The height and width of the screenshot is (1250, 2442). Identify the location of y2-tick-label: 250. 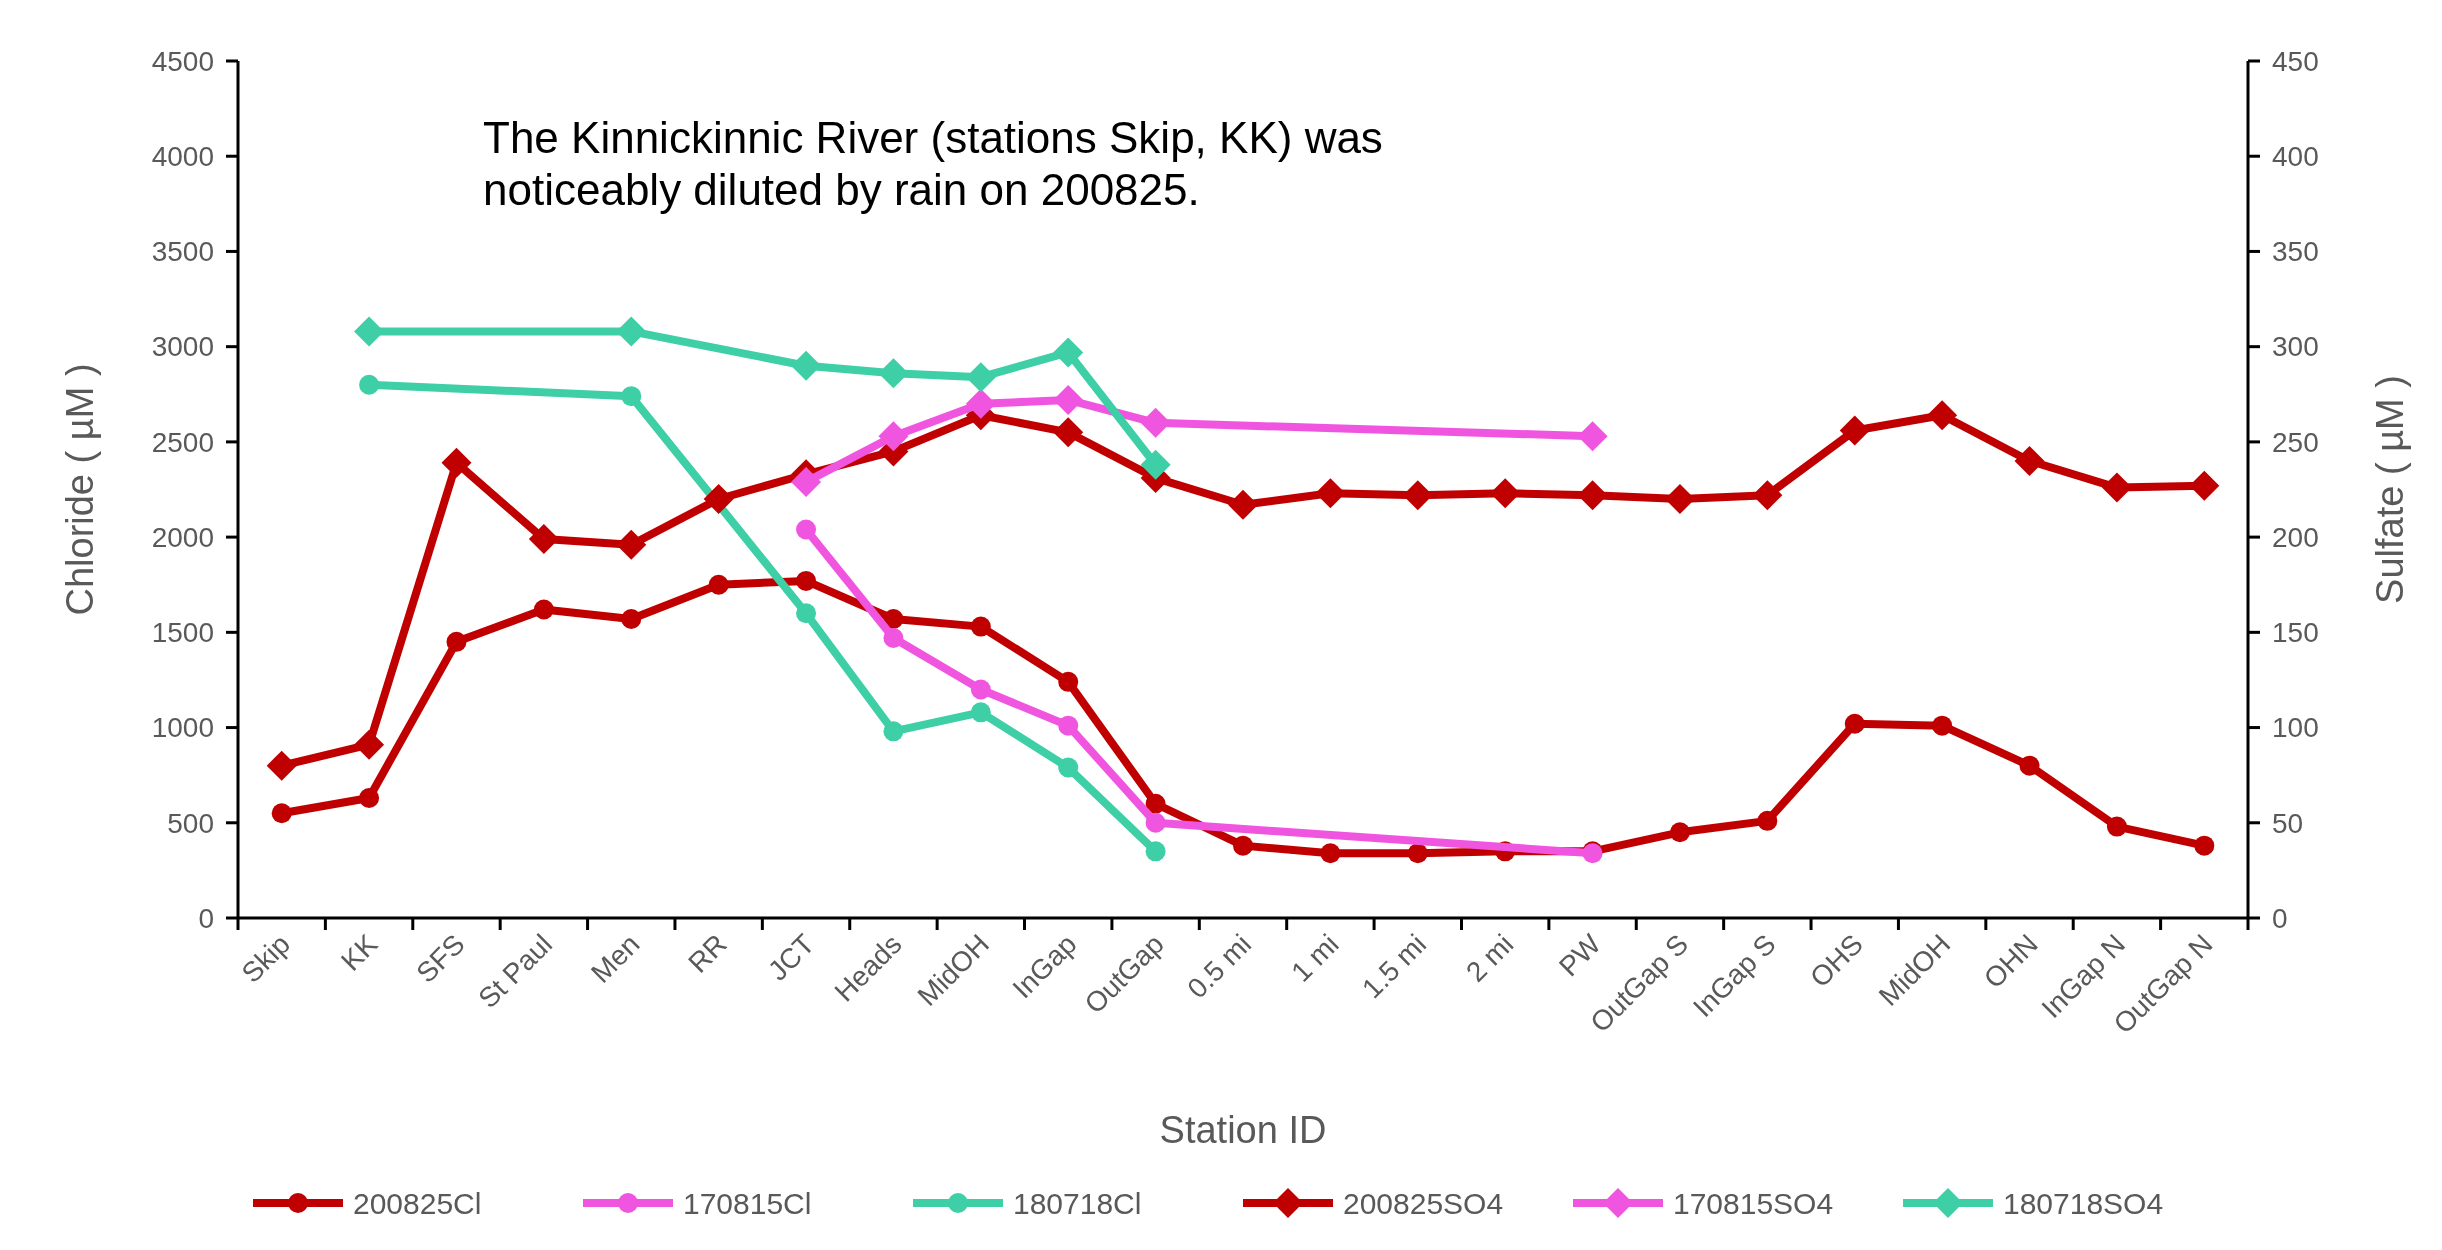
(2295, 442).